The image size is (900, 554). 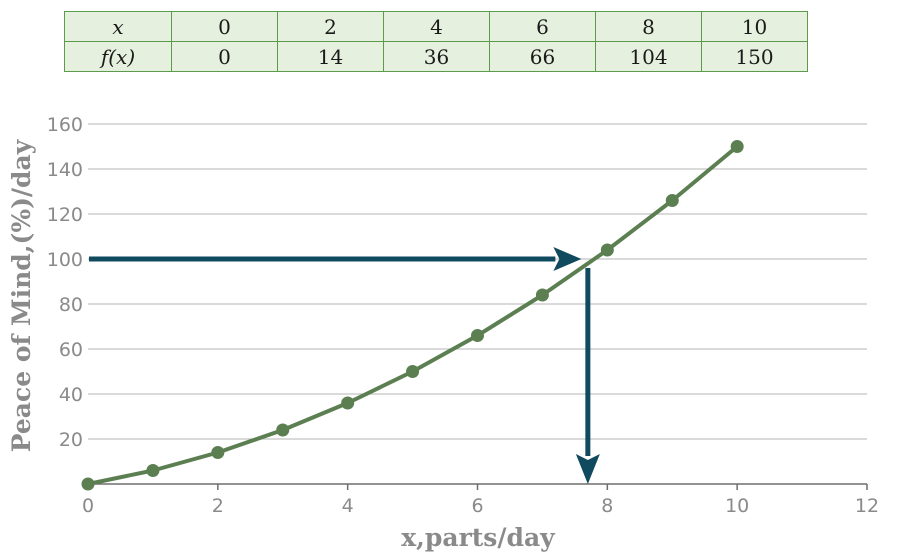 I want to click on table-cell: 10, so click(x=754, y=26).